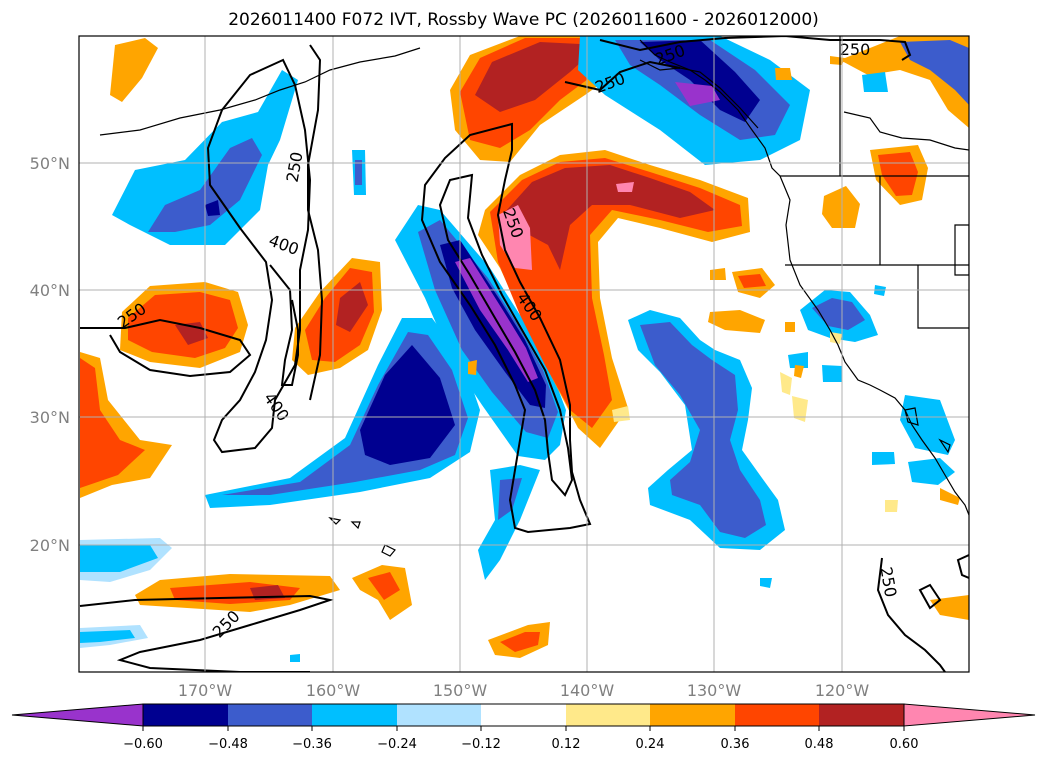 This screenshot has width=1047, height=765. I want to click on lat-labels: 50°N 40°N 30°N 20°N, so click(50, 354).